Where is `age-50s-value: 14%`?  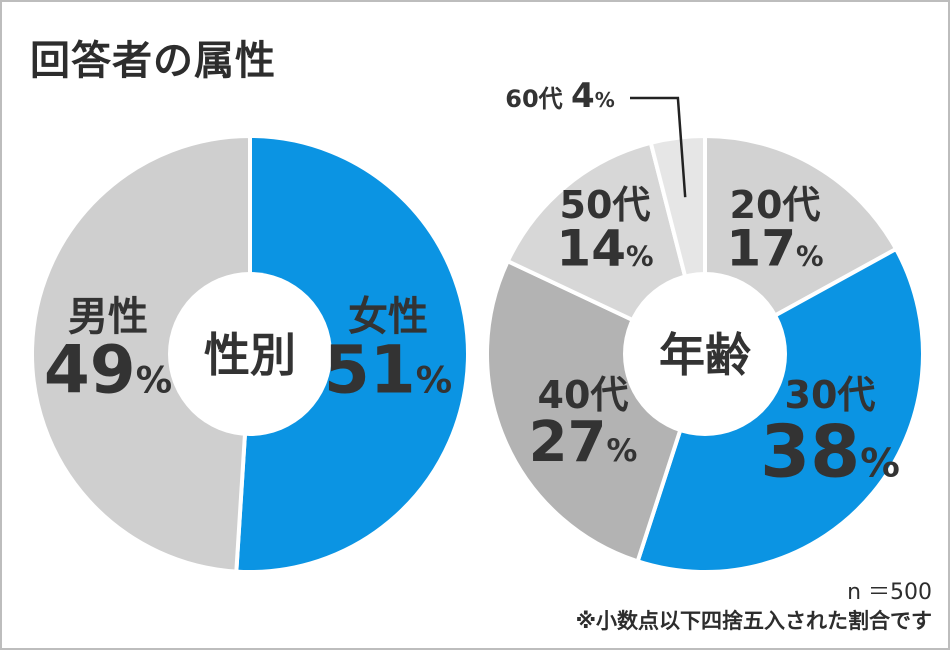 age-50s-value: 14% is located at coordinates (604, 249).